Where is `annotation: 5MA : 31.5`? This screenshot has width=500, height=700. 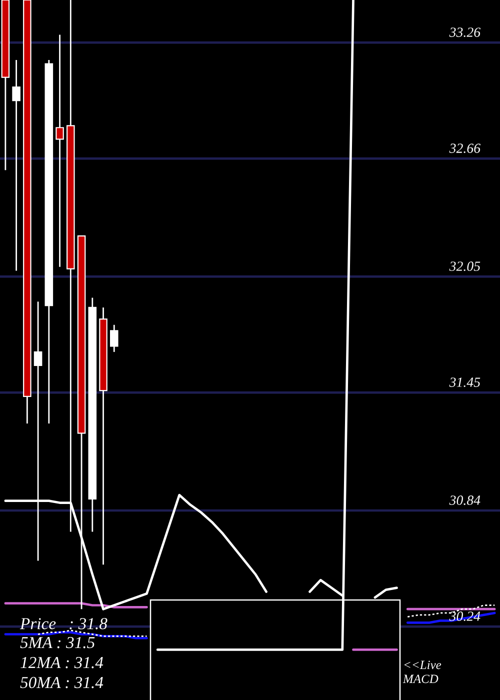 annotation: 5MA : 31.5 is located at coordinates (57, 642).